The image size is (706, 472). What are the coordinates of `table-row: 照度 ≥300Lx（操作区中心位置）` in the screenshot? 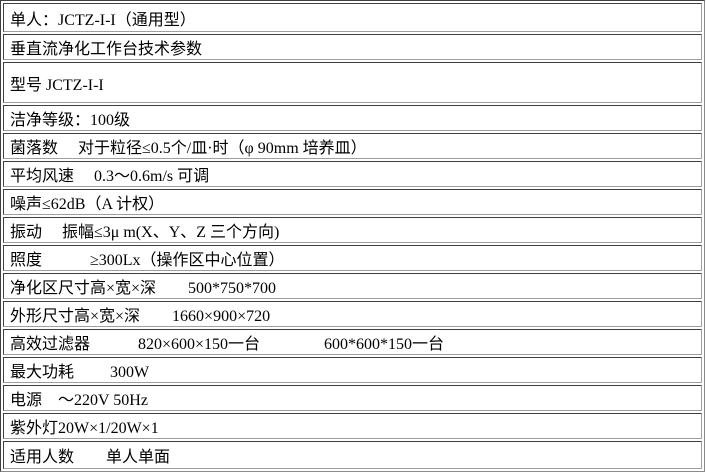 It's located at (352, 258).